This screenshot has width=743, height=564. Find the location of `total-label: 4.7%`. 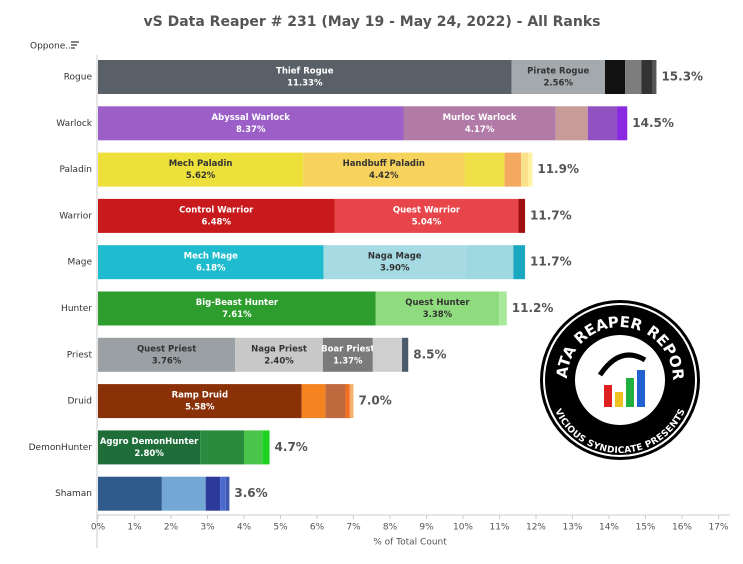

total-label: 4.7% is located at coordinates (291, 447).